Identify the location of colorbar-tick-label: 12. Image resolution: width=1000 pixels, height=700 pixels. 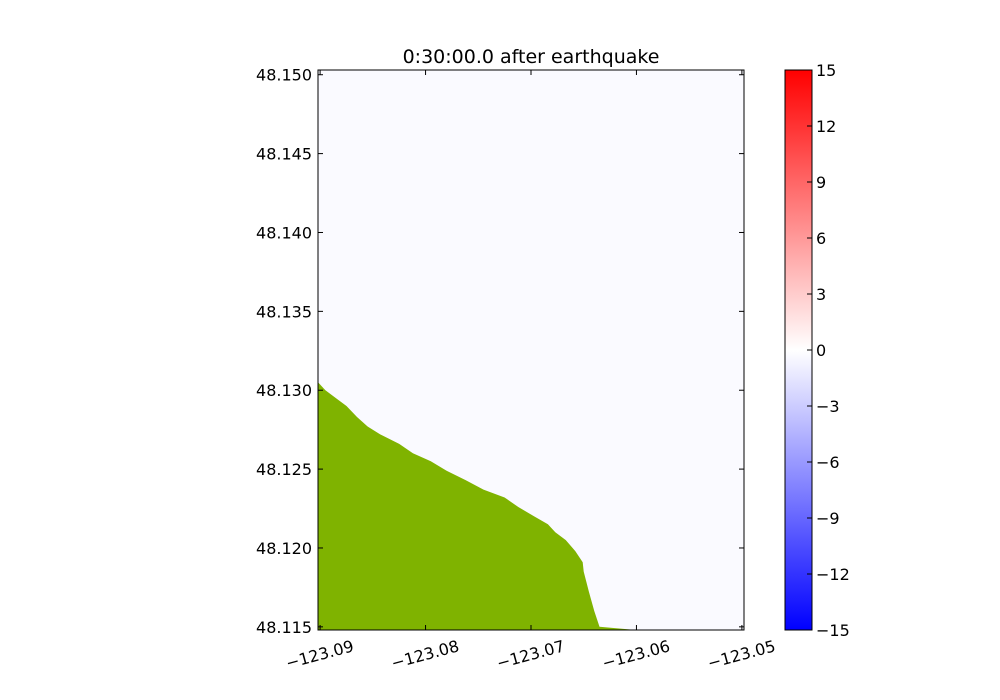
(826, 126).